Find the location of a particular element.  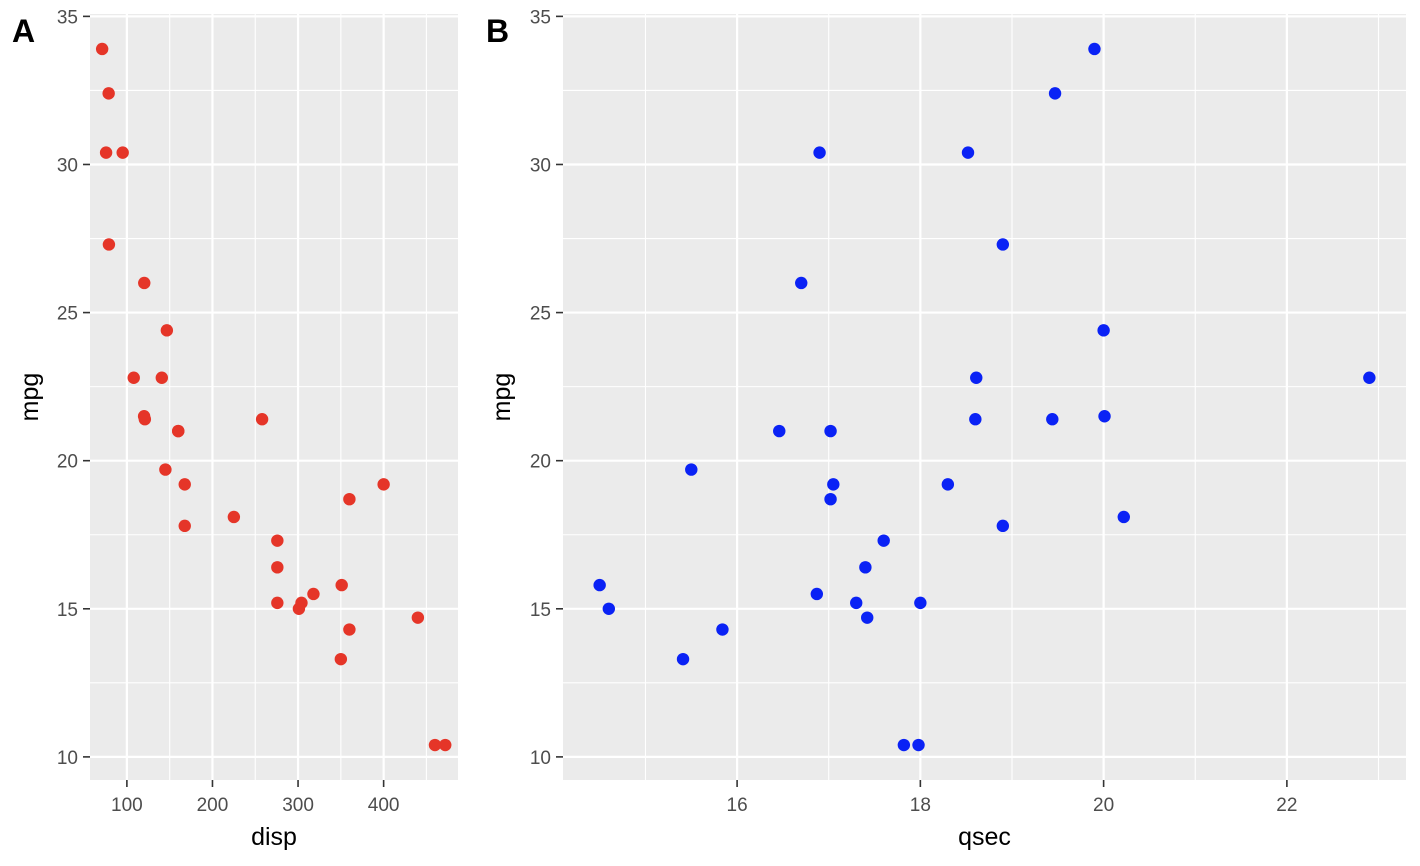

x-tick-label: 18 is located at coordinates (920, 805).